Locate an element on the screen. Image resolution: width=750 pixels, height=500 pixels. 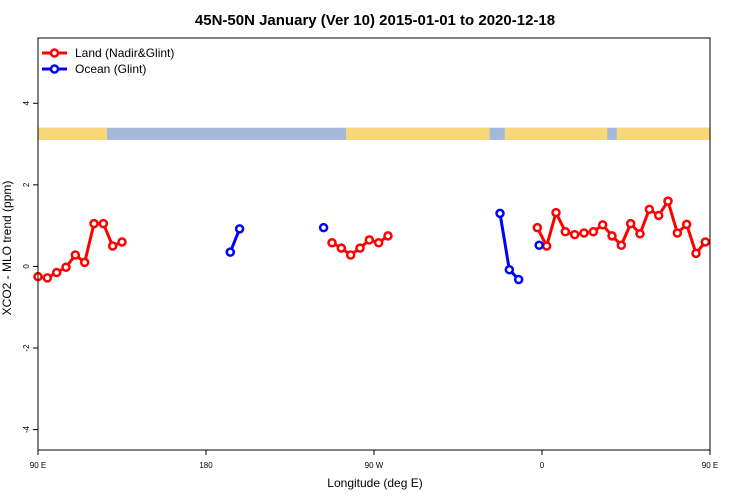
y-tick-label: 0 is located at coordinates (26, 266).